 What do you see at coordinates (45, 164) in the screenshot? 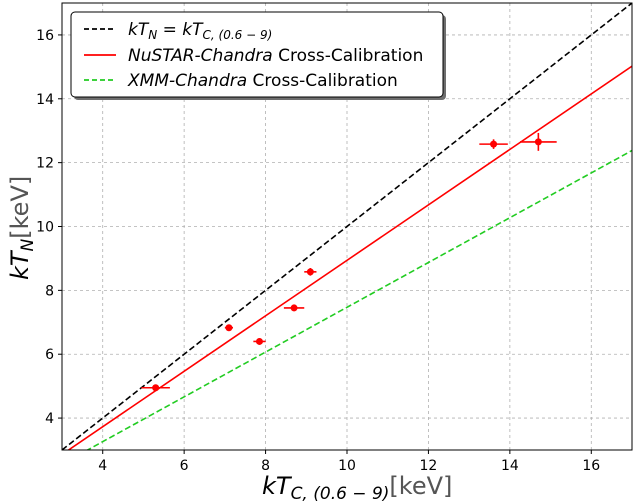
I see `y-tick-label: 12` at bounding box center [45, 164].